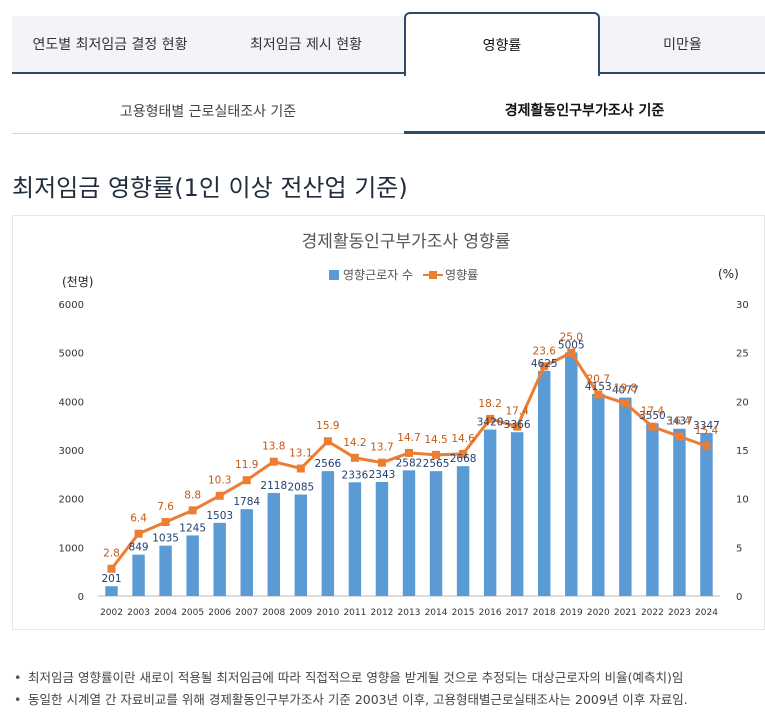  I want to click on rate-value-label: 16.4, so click(680, 421).